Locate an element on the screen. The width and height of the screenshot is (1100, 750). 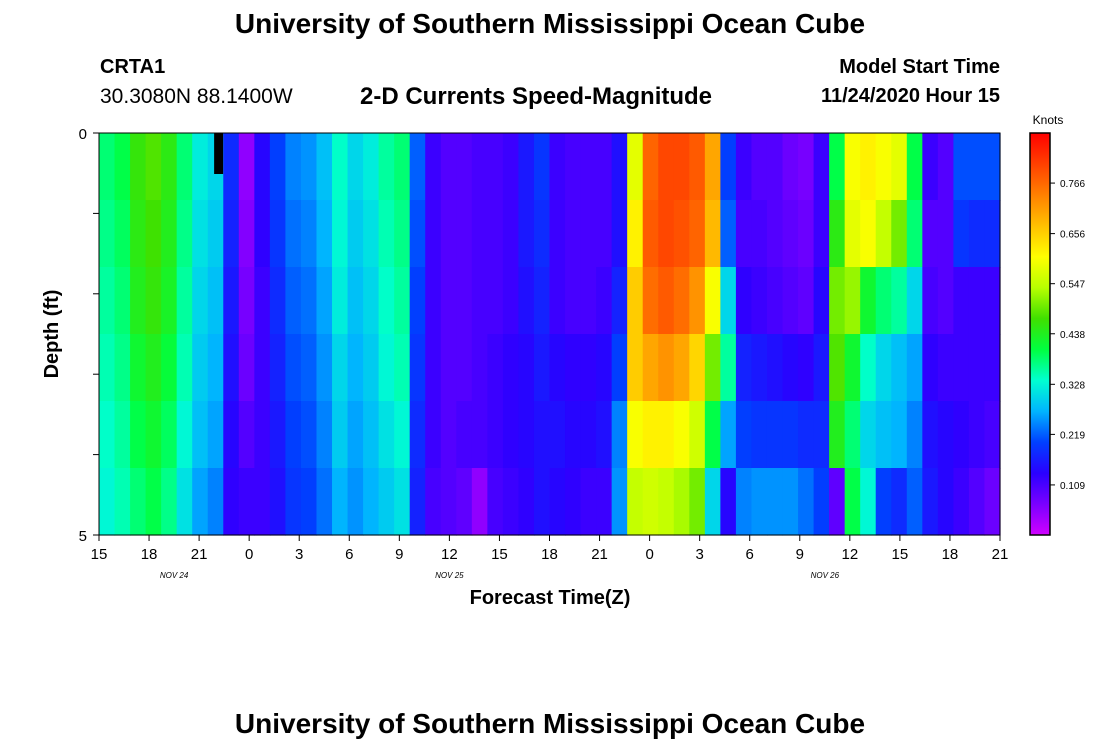
chart-subtitle: 2-D Currents Speed-Magnitude is located at coordinates (536, 96).